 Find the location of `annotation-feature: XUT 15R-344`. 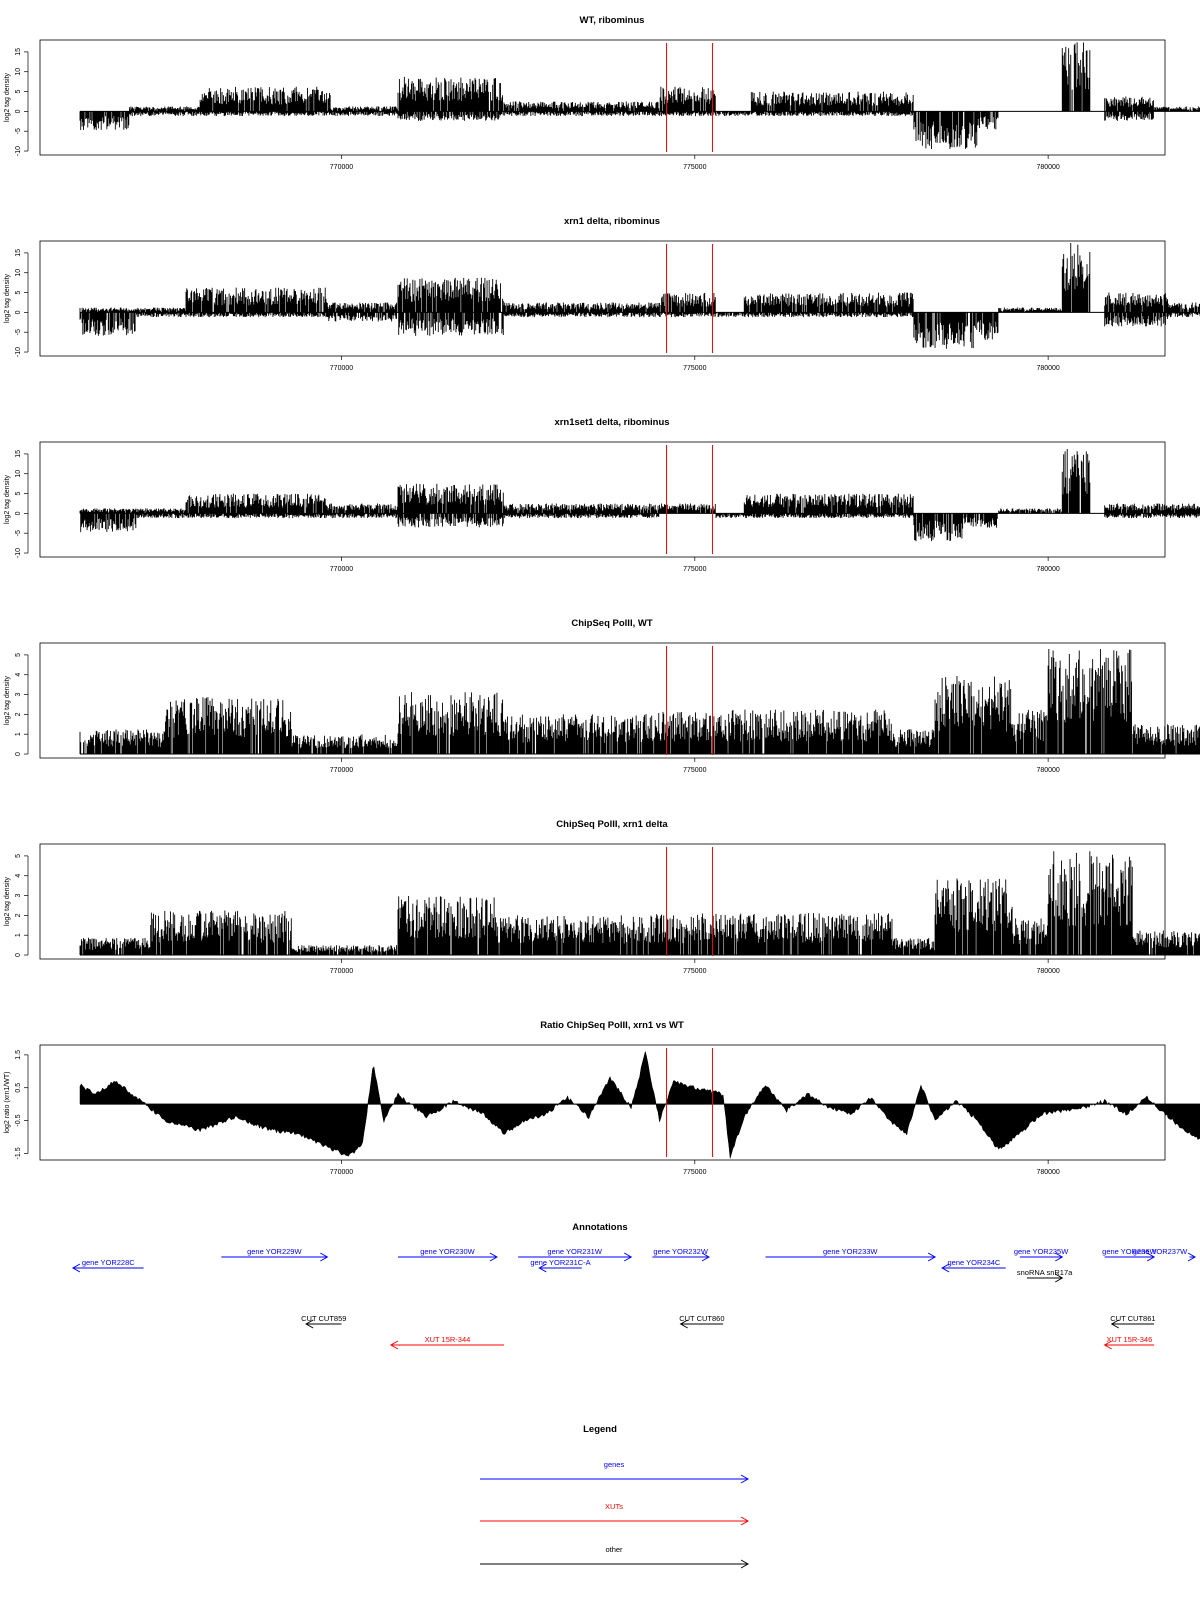

annotation-feature: XUT 15R-344 is located at coordinates (446, 1342).